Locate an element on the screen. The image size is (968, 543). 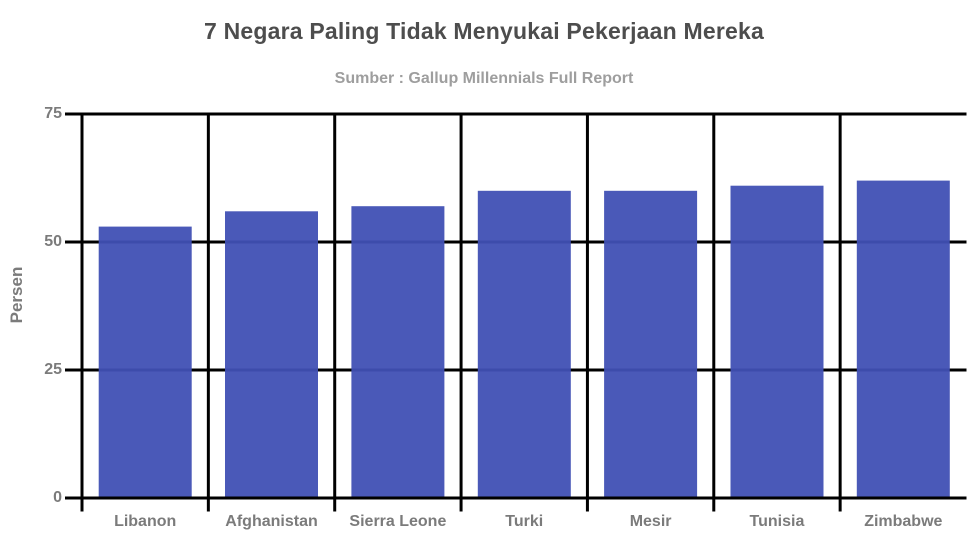
y-tick-label: 25 is located at coordinates (53, 369).